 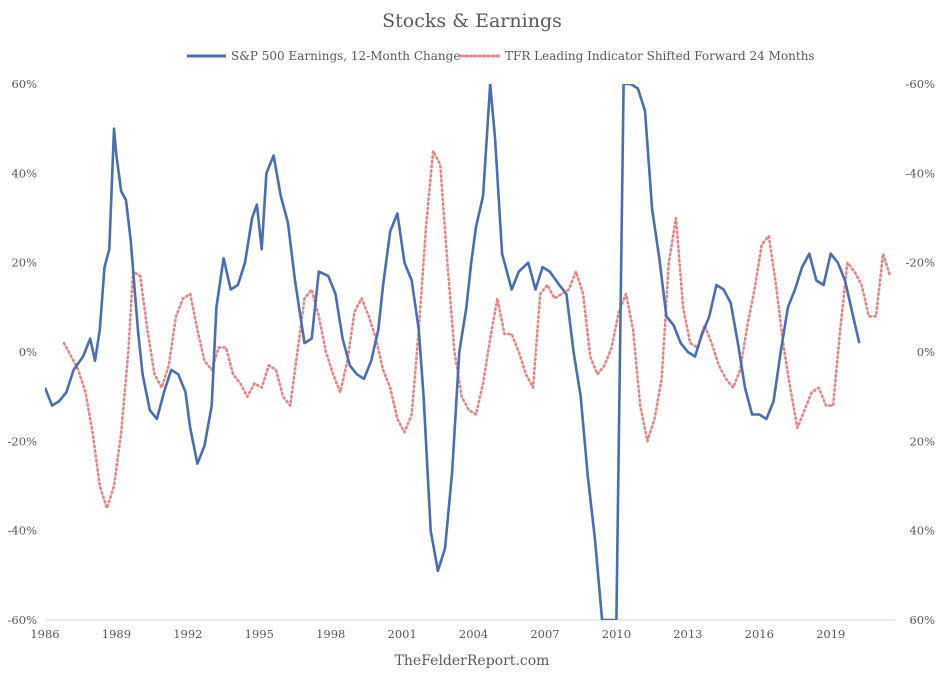 I want to click on x-axis-tick-label: 2010, so click(x=616, y=634).